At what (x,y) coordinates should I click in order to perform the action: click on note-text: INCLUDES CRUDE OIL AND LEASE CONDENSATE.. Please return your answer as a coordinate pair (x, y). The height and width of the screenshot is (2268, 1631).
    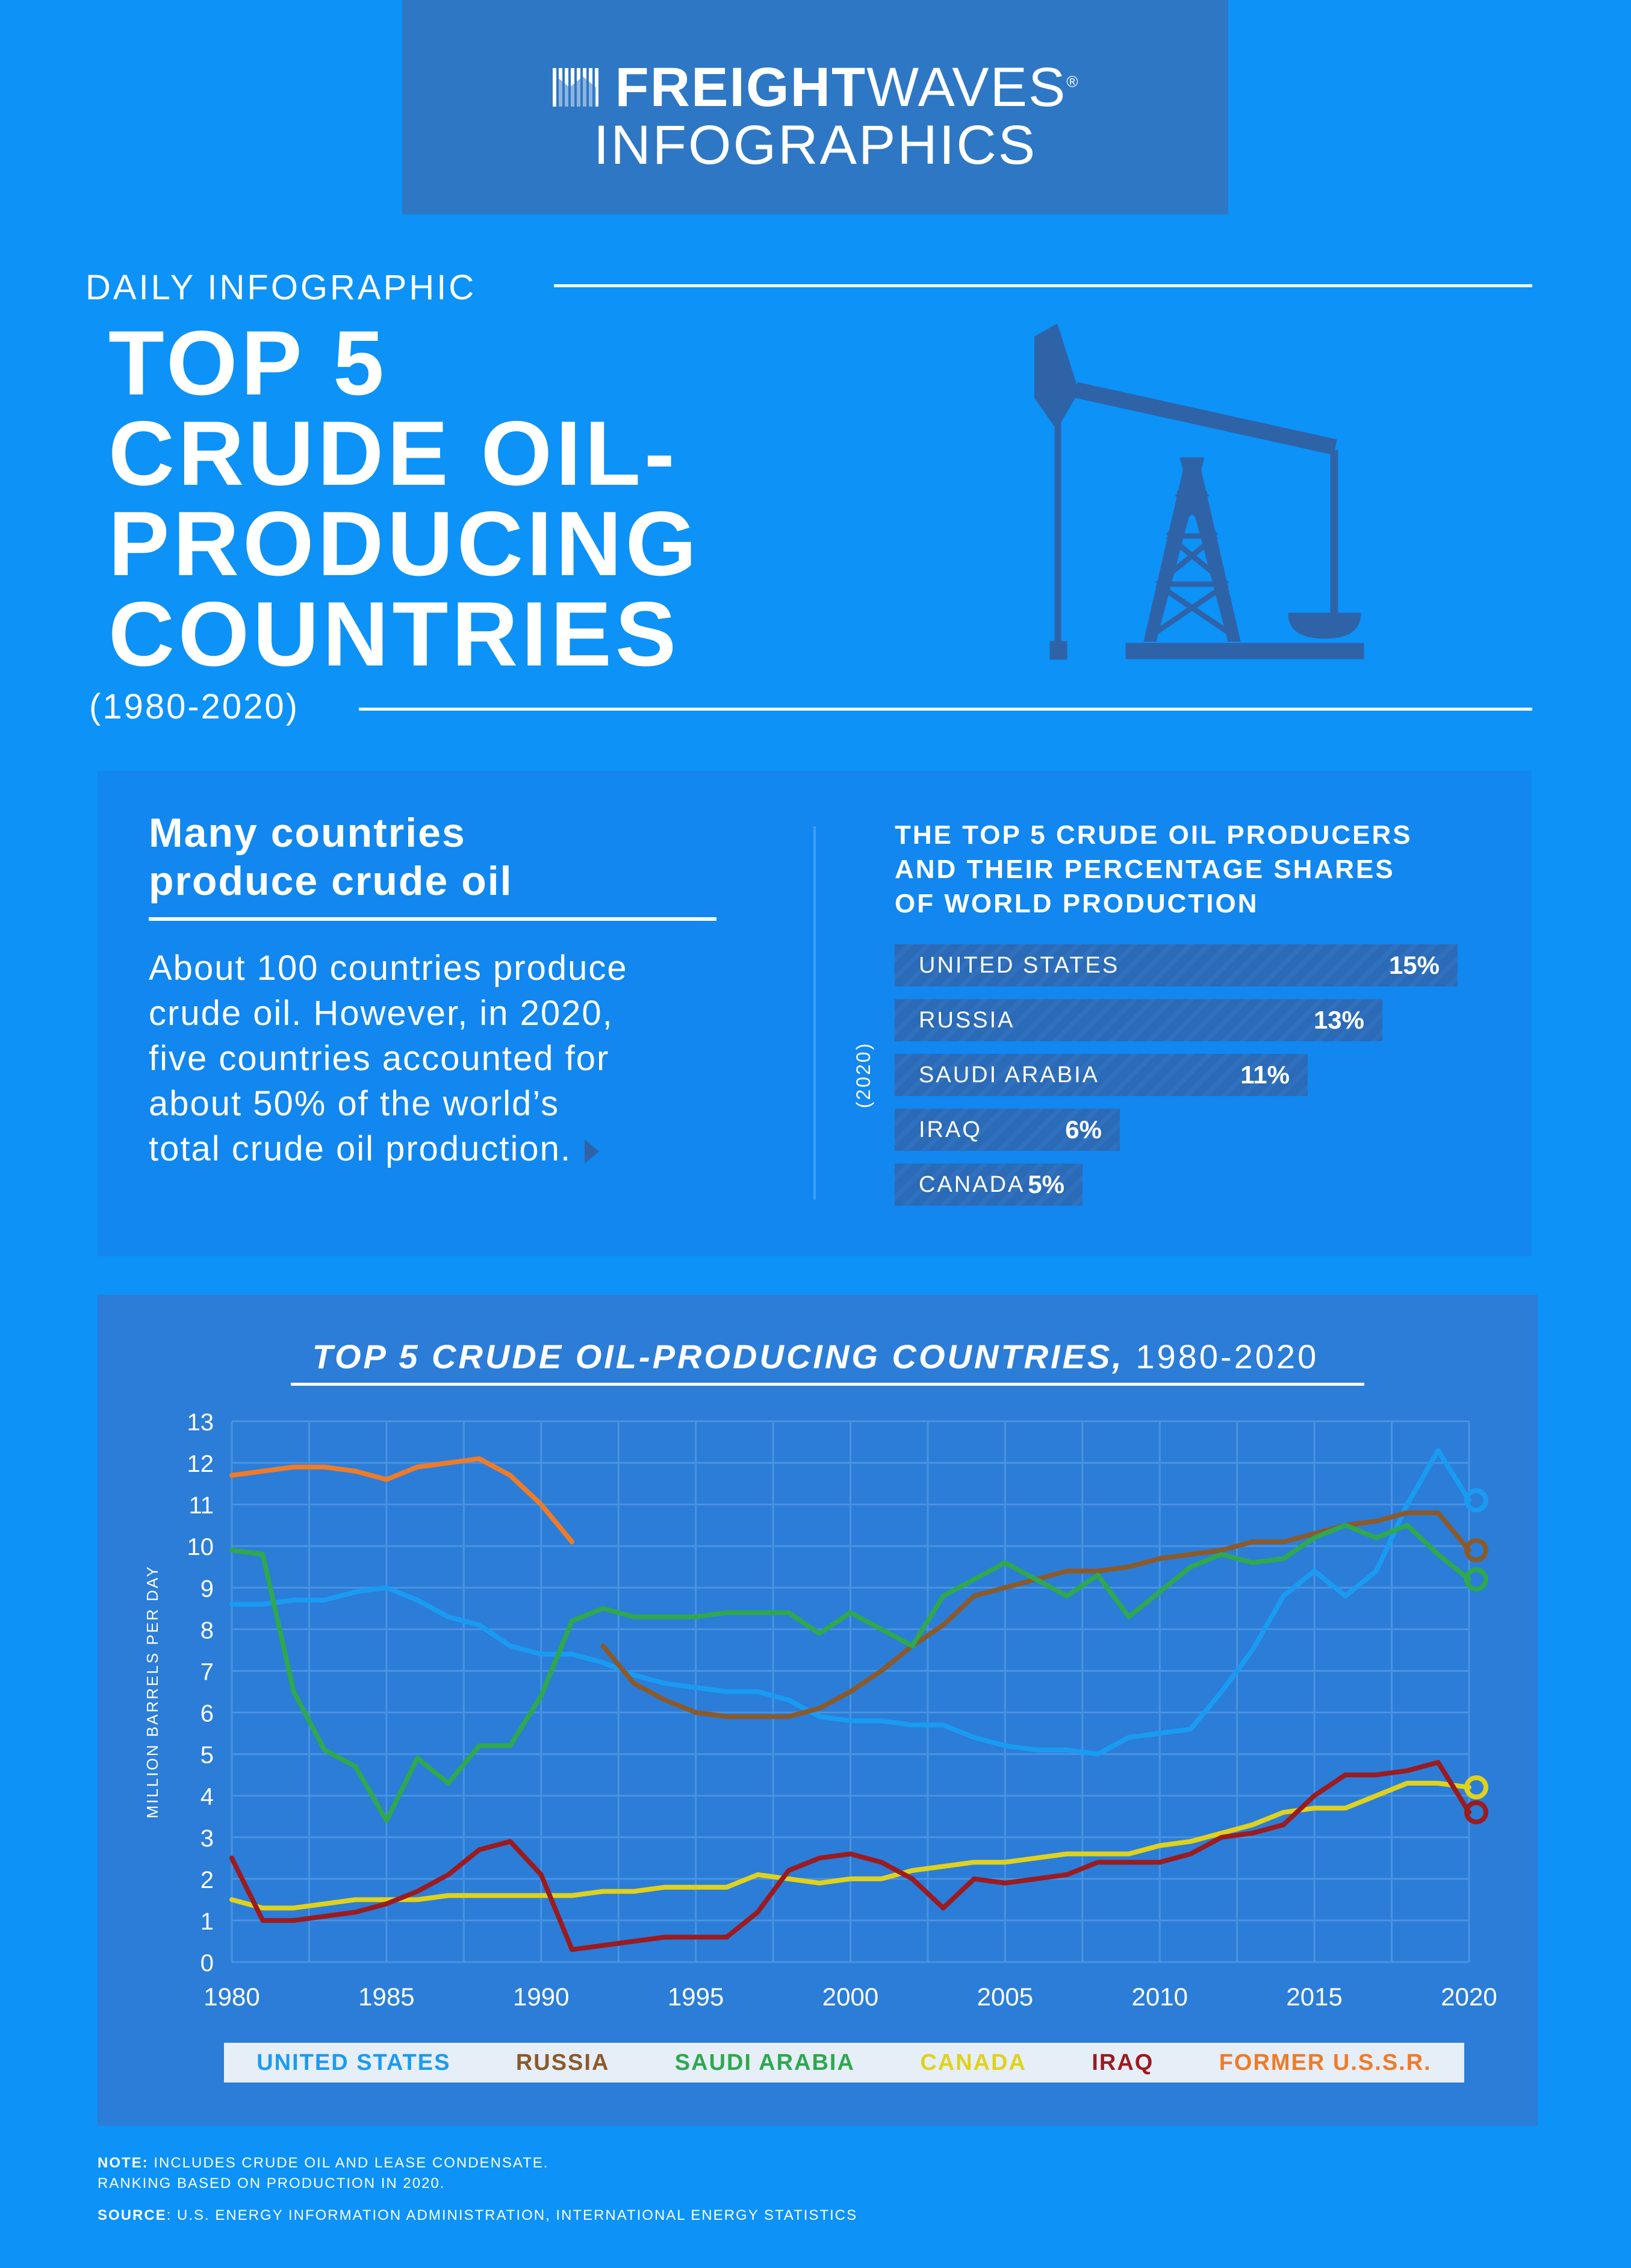
    Looking at the image, I should click on (348, 2163).